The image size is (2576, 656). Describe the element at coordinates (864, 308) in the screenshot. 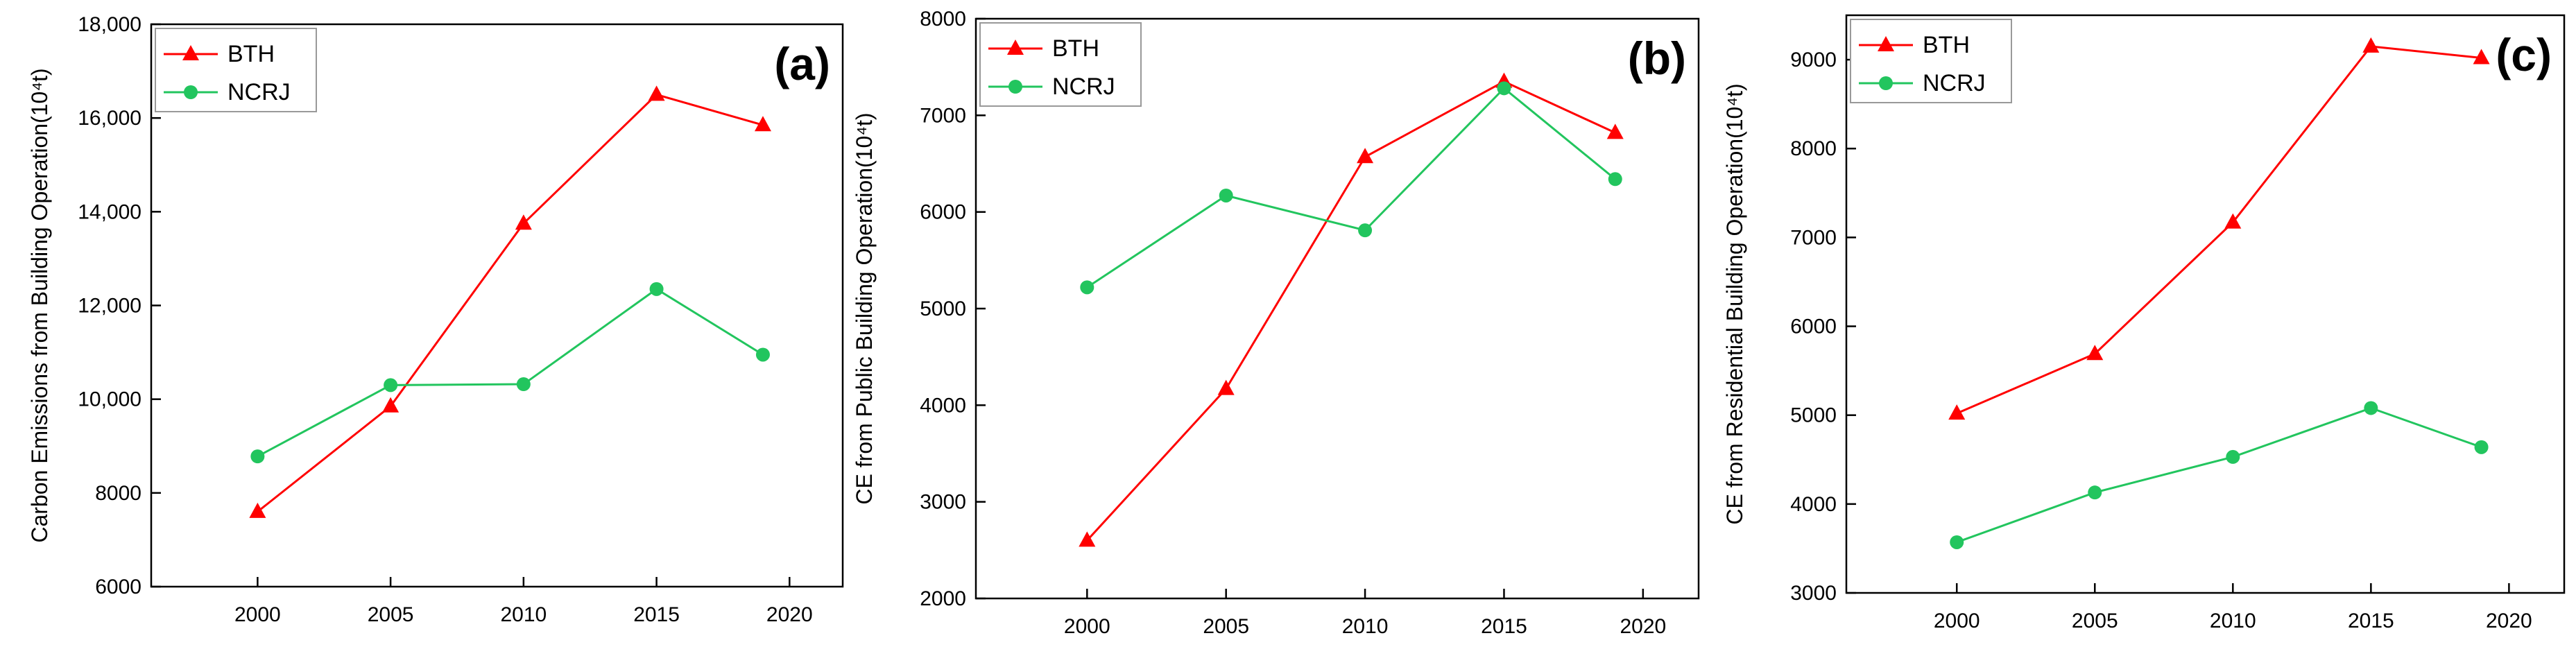

I see `y-axis-label: CE from Public Building Operation(10⁴t)` at that location.